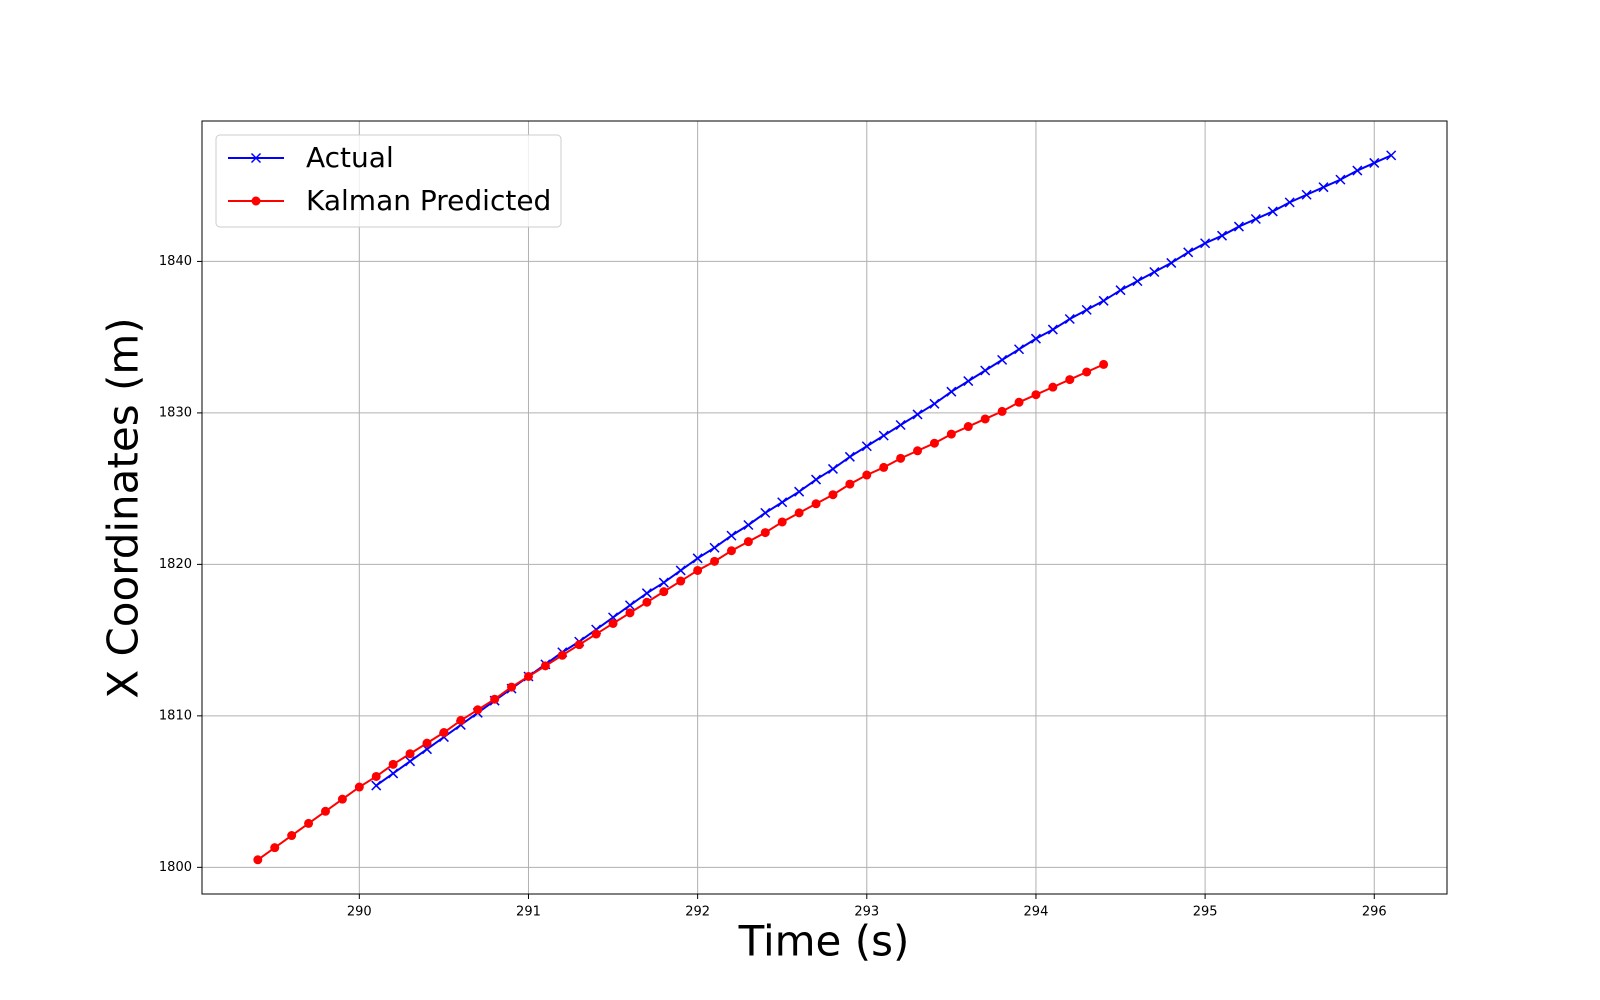  I want to click on x-tick-label: 293, so click(866, 912).